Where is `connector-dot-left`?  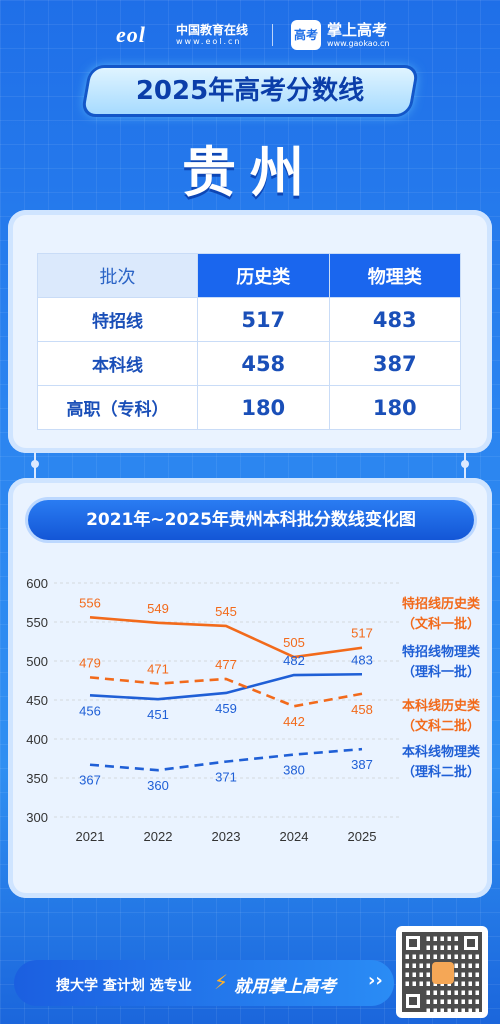 connector-dot-left is located at coordinates (35, 464).